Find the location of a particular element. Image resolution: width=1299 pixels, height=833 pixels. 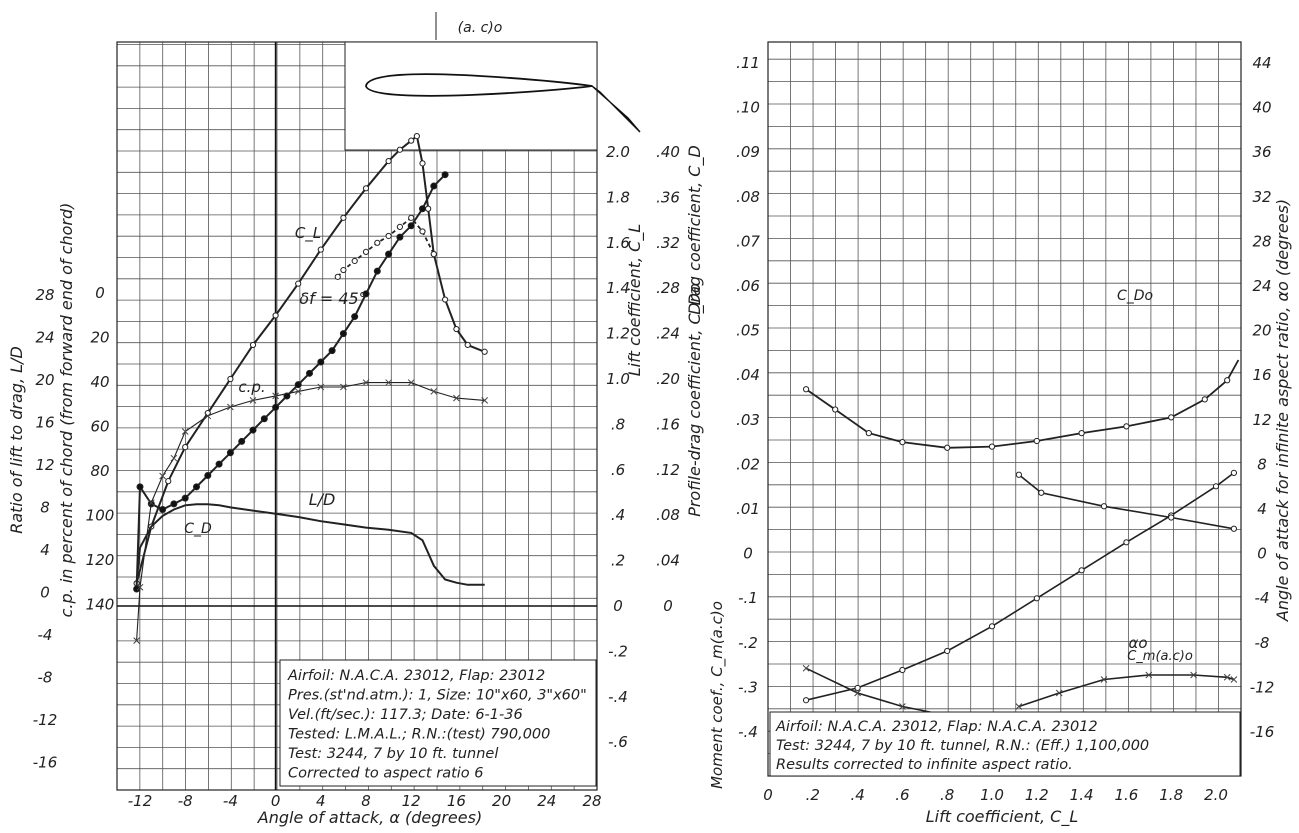

right-note-rect is located at coordinates (1005, 744).